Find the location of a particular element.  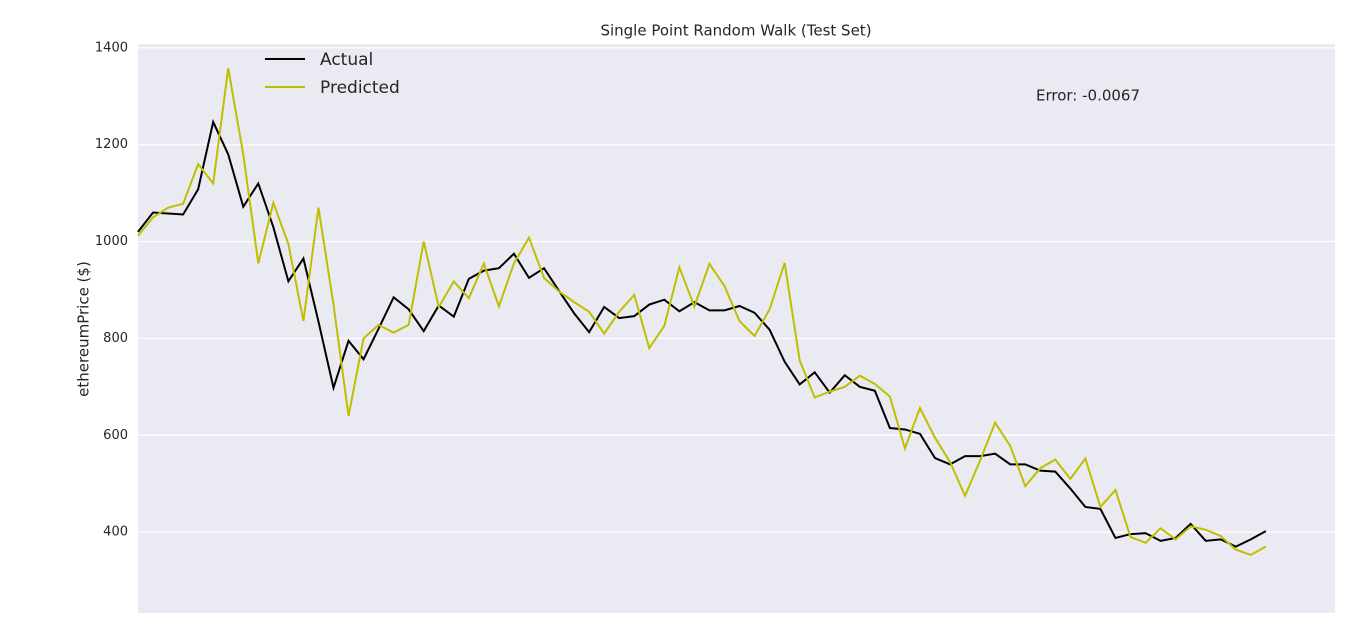

y-axis-label: ethereumPrice ($) is located at coordinates (84, 329).